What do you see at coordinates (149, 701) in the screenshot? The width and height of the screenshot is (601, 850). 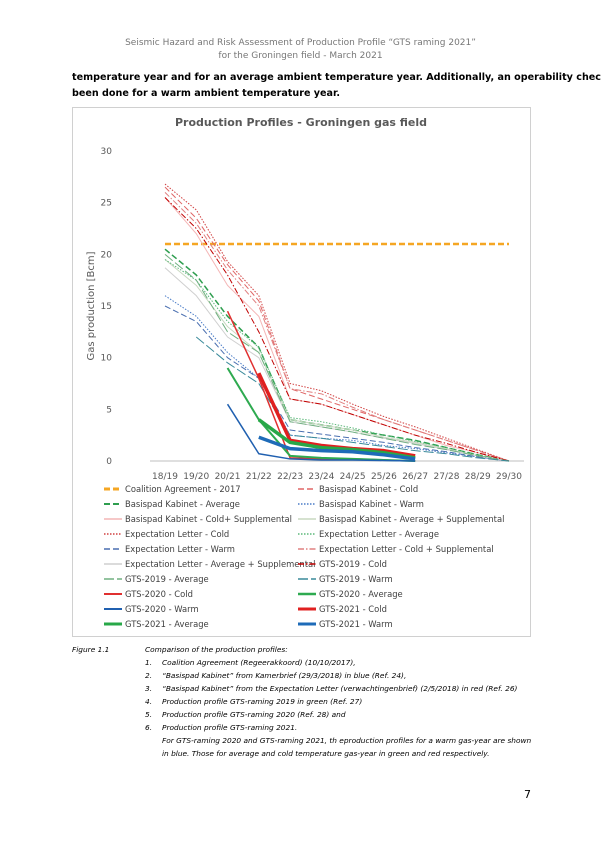 I see `list-number: 4.` at bounding box center [149, 701].